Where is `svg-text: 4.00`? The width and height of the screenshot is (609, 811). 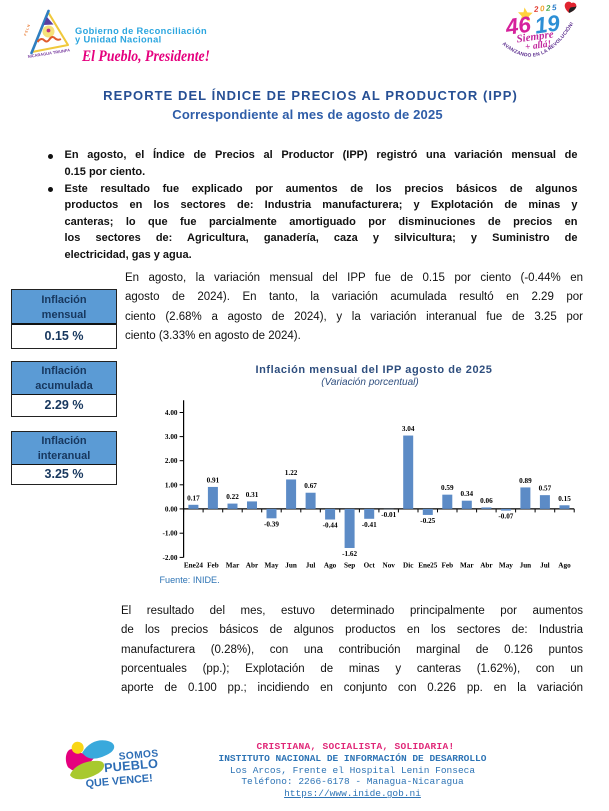 svg-text: 4.00 is located at coordinates (171, 413).